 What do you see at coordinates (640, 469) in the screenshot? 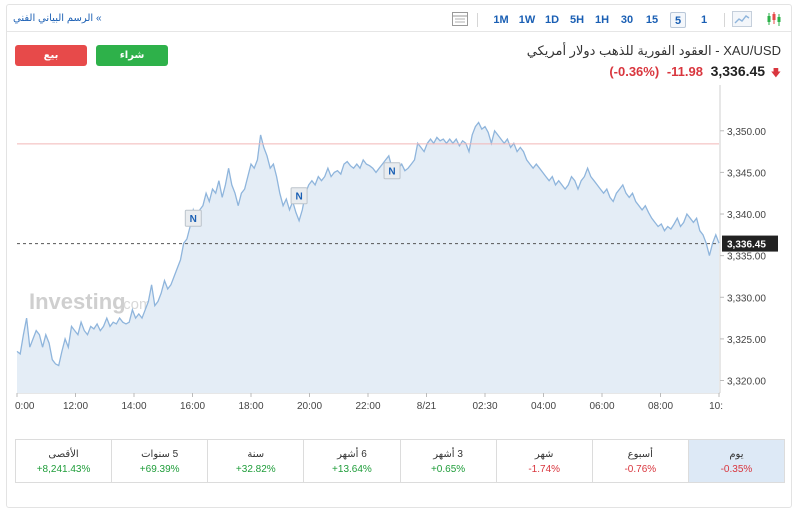
I see `period-change: -0.76%` at bounding box center [640, 469].